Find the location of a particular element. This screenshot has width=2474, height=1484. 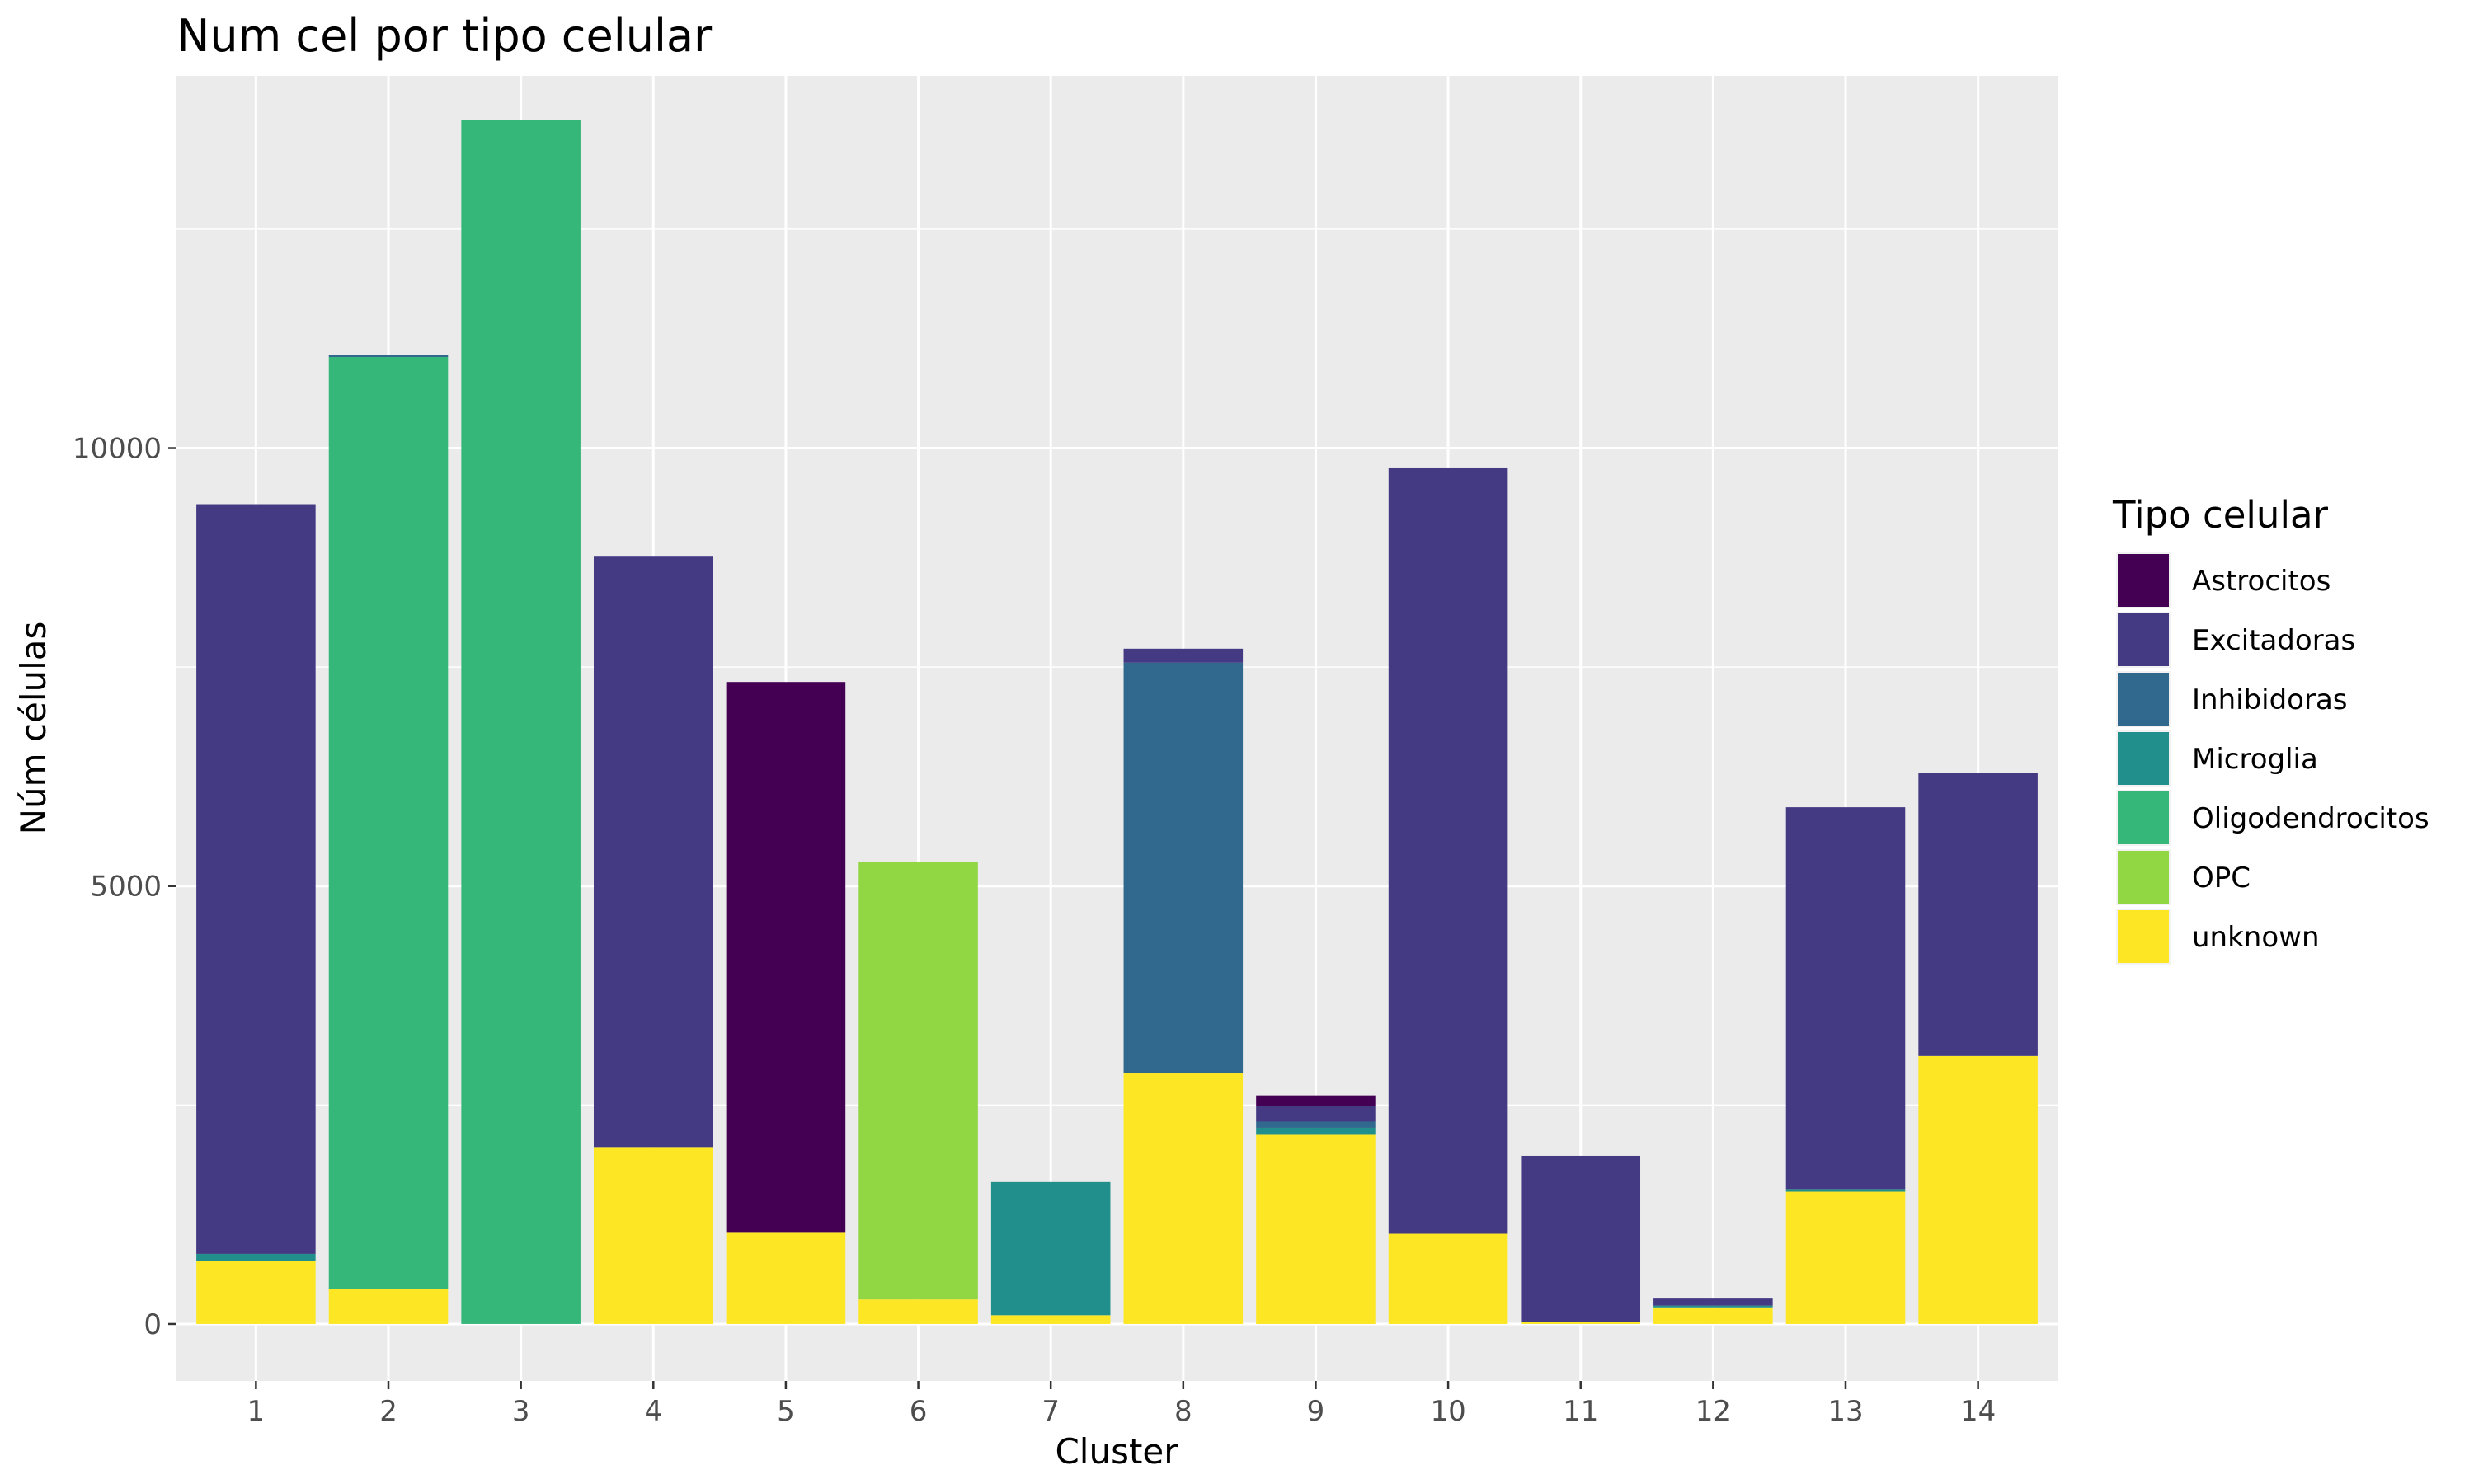

x-tick-label: 4 is located at coordinates (653, 1411).